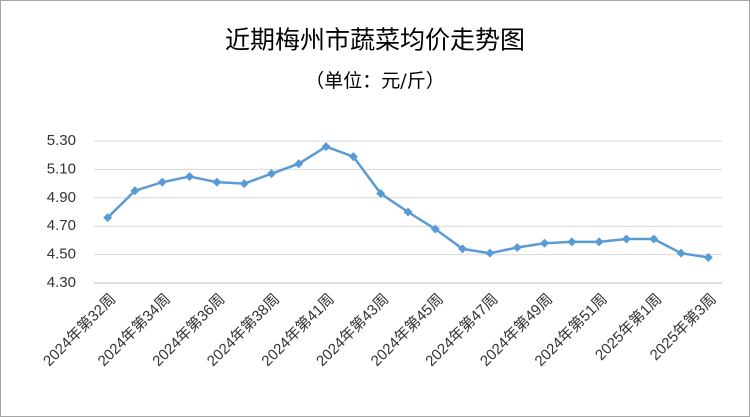 The height and width of the screenshot is (417, 750). Describe the element at coordinates (375, 40) in the screenshot. I see `chart-title: 近期梅州市蔬菜均价走势图` at that location.